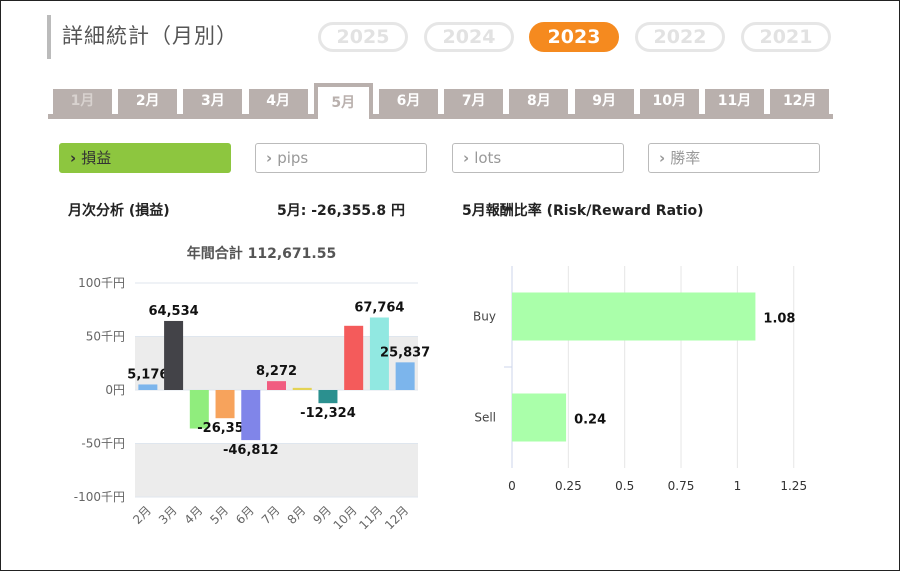 The width and height of the screenshot is (900, 571). I want to click on tab-month-2: 2月, so click(148, 101).